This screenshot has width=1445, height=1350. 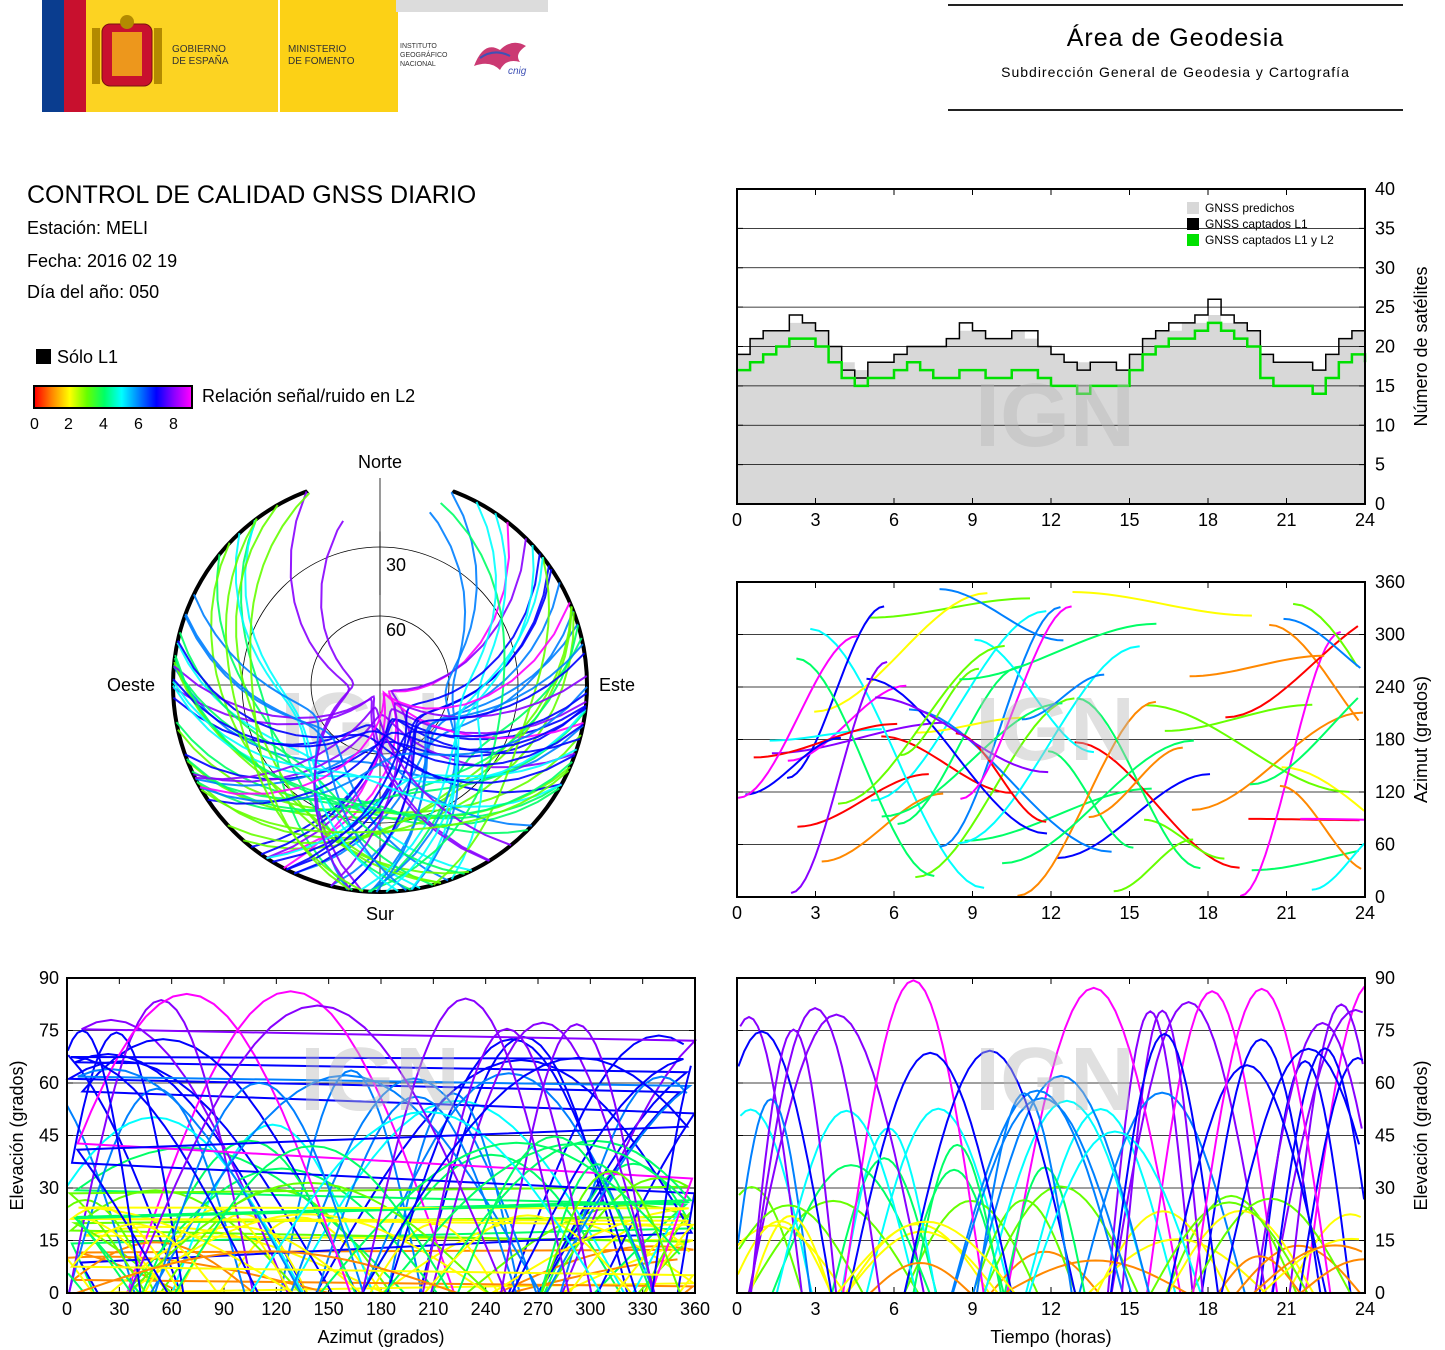 What do you see at coordinates (1380, 897) in the screenshot?
I see `y-tick-label: 0` at bounding box center [1380, 897].